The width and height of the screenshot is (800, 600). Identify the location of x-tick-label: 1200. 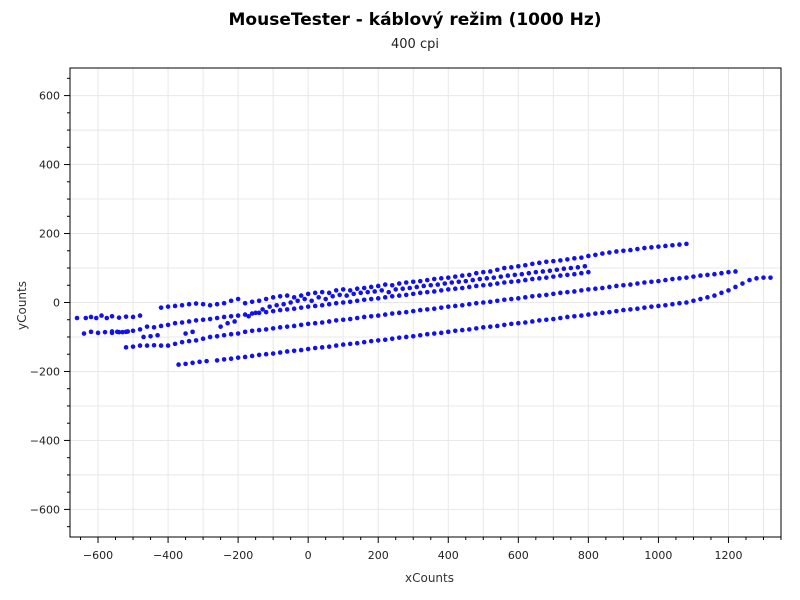
(728, 555).